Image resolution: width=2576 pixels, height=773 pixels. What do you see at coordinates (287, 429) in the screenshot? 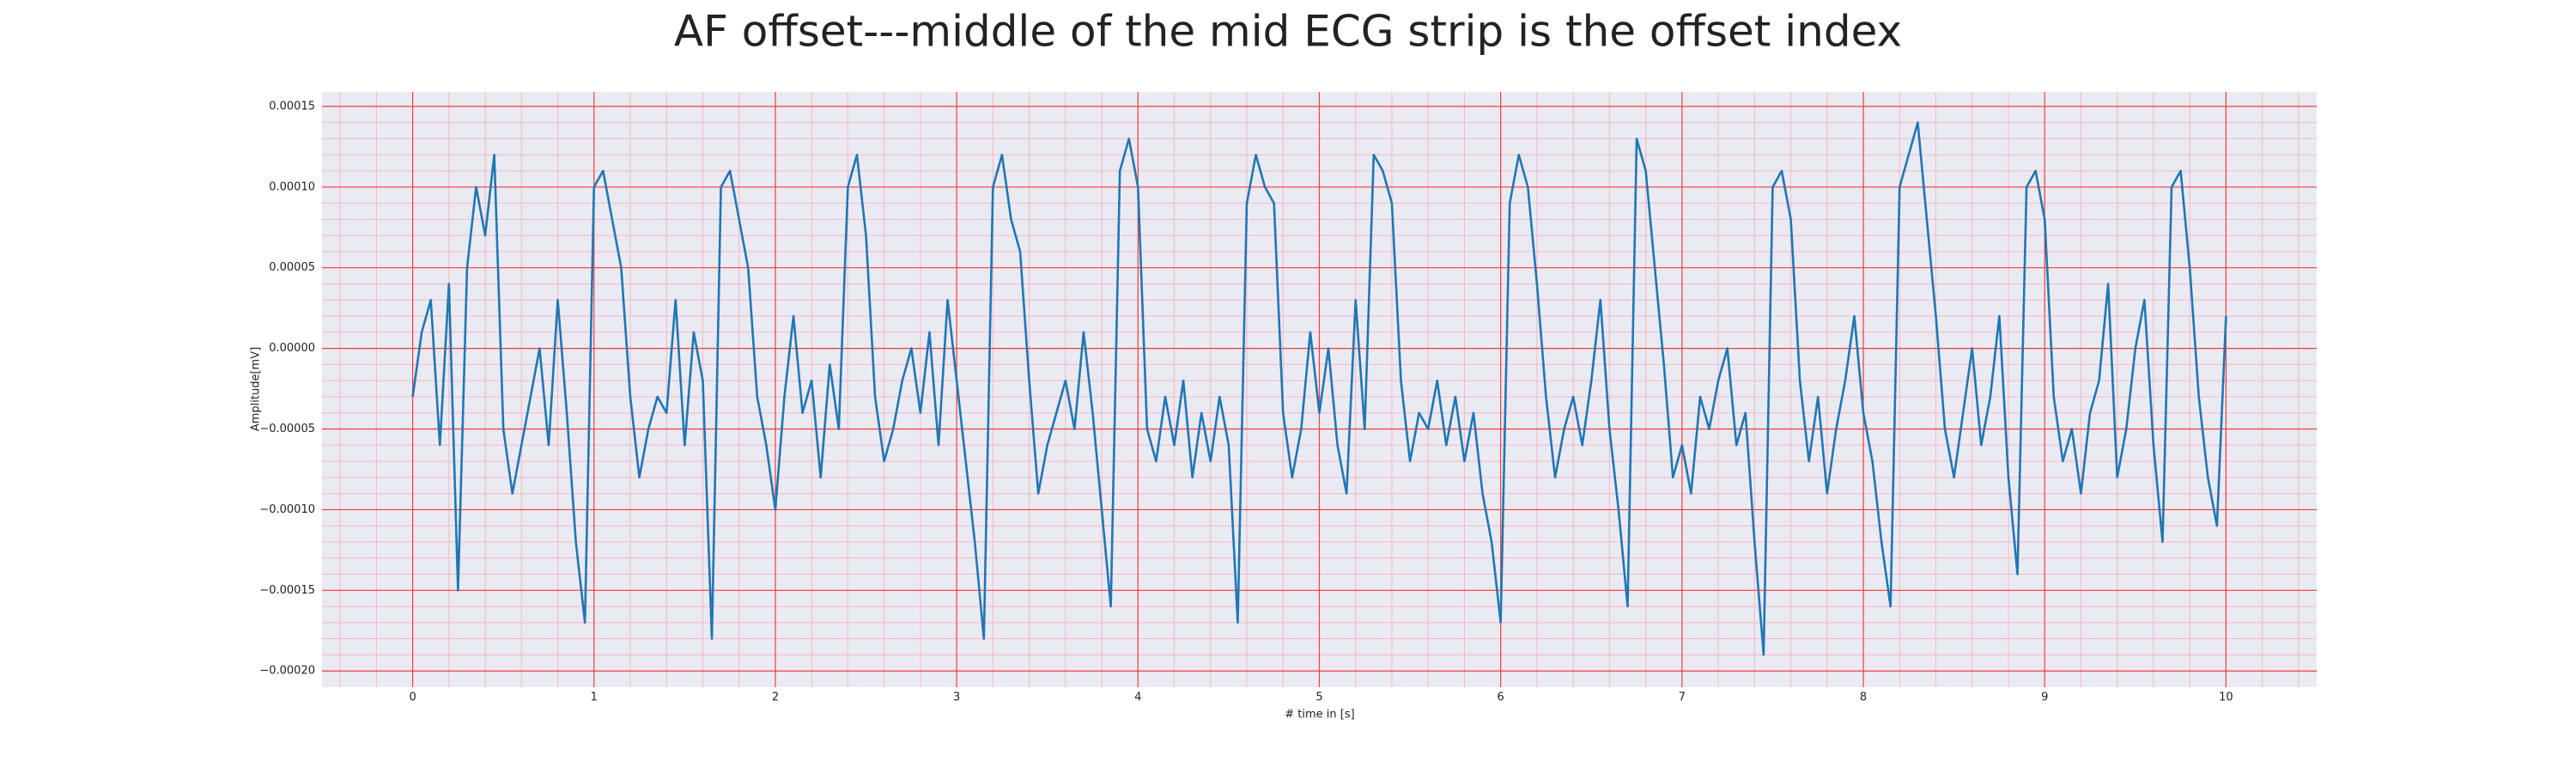
I see `y-tick-label: −0.00005` at bounding box center [287, 429].